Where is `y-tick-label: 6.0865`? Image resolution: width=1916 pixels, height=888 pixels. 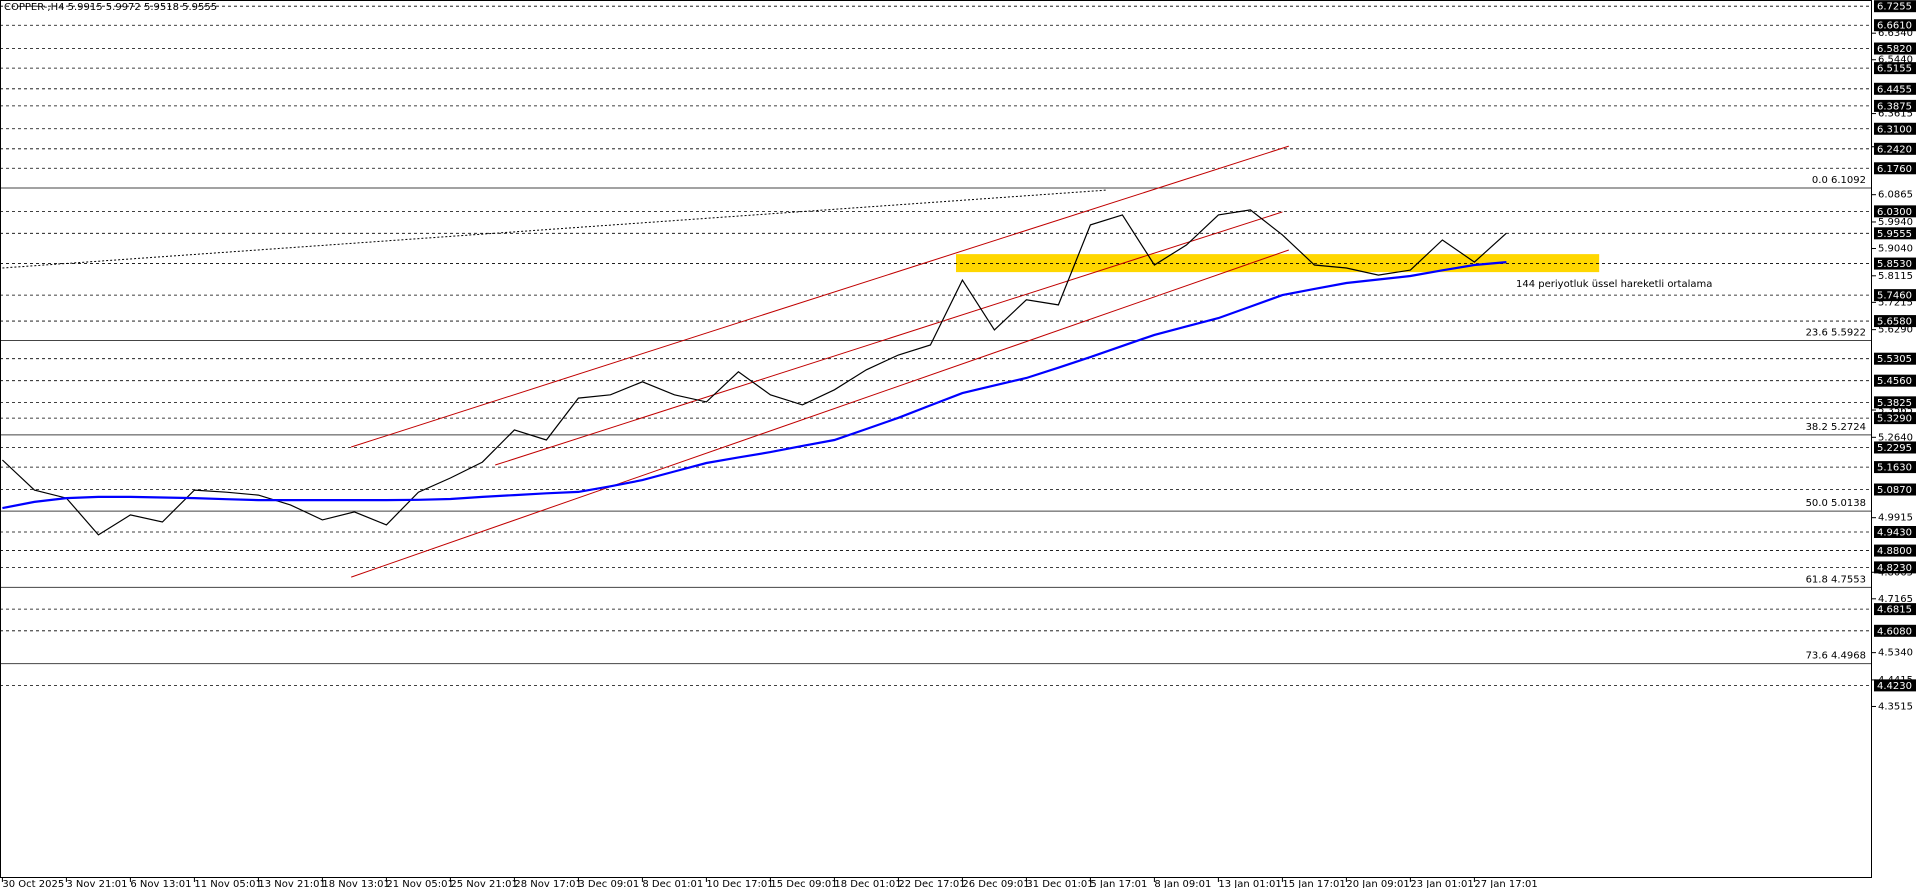 y-tick-label: 6.0865 is located at coordinates (1895, 195).